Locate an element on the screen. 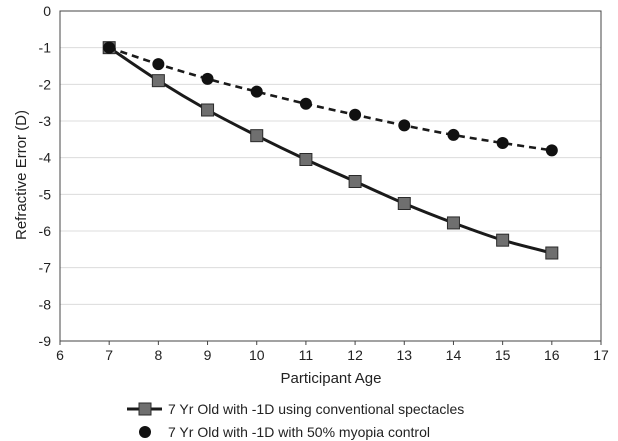  y-tick-label: -9 is located at coordinates (45, 341).